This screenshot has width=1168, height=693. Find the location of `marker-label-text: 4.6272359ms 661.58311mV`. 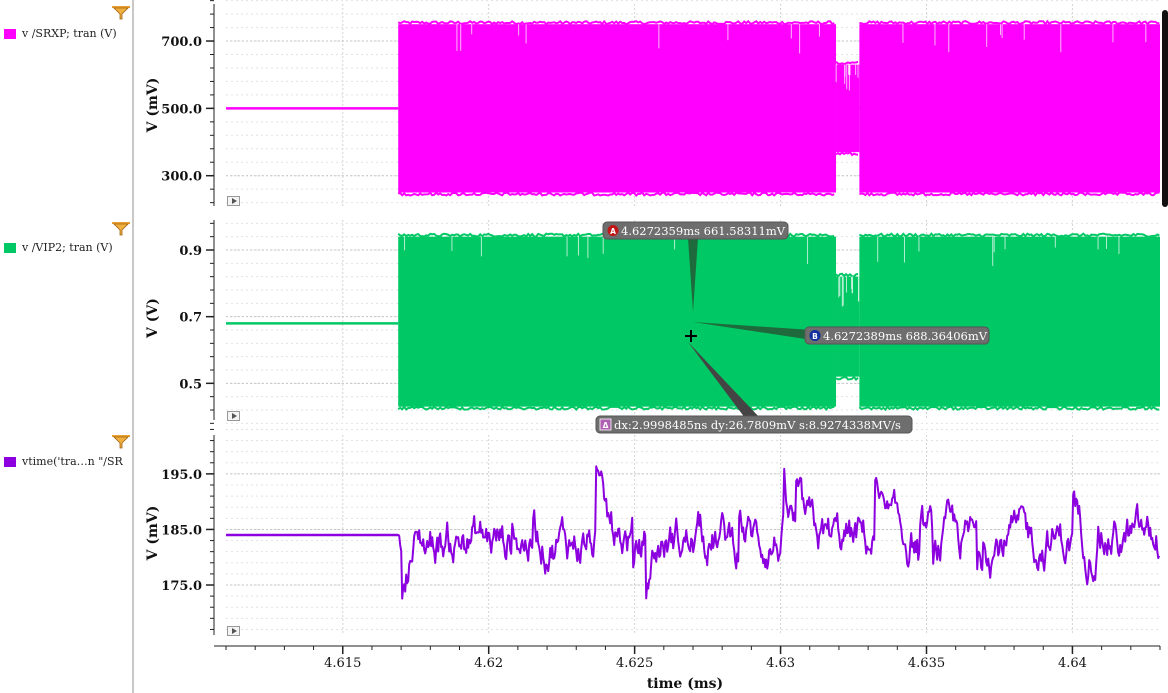

marker-label-text: 4.6272359ms 661.58311mV is located at coordinates (703, 231).